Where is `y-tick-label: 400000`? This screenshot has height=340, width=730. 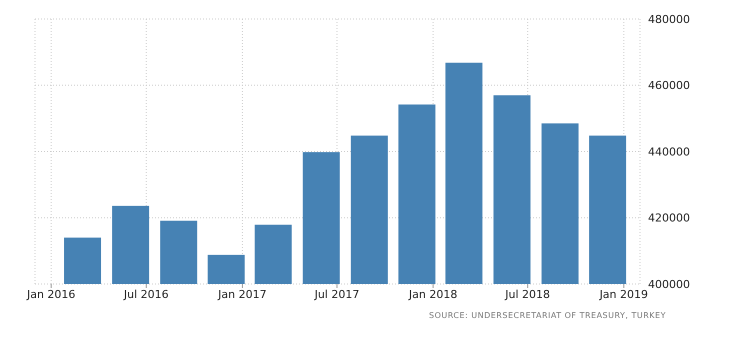 y-tick-label: 400000 is located at coordinates (669, 284).